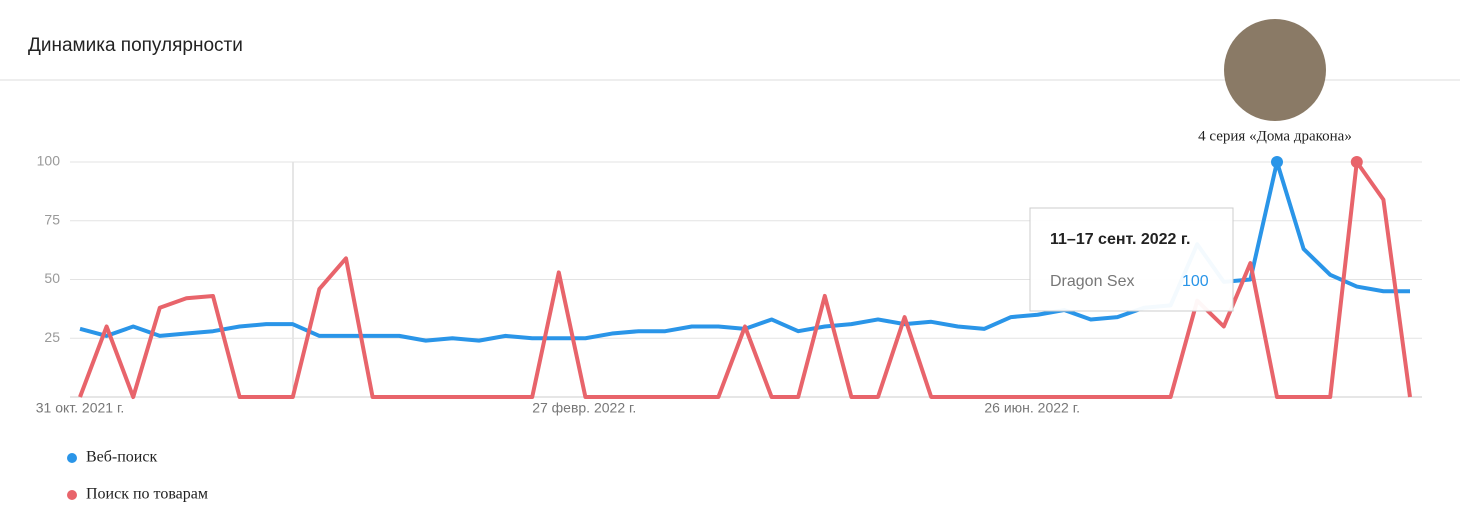 This screenshot has height=520, width=1460. What do you see at coordinates (52, 278) in the screenshot?
I see `y-tick-label: 50` at bounding box center [52, 278].